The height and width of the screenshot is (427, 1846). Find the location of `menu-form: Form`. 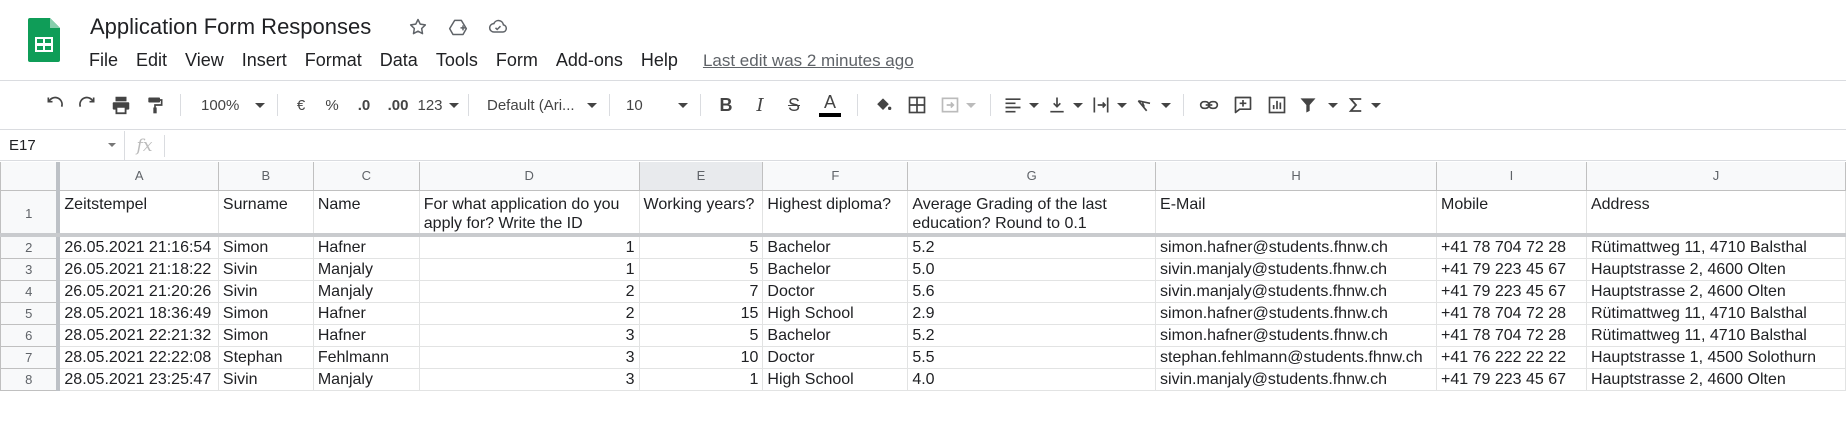

menu-form: Form is located at coordinates (516, 60).